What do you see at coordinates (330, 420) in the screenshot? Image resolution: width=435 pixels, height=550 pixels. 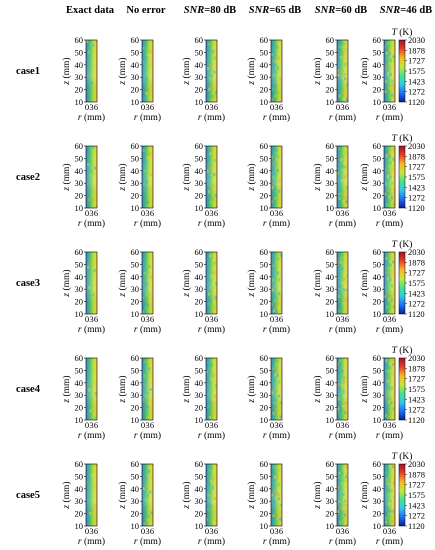 I see `y-tick-label: 10` at bounding box center [330, 420].